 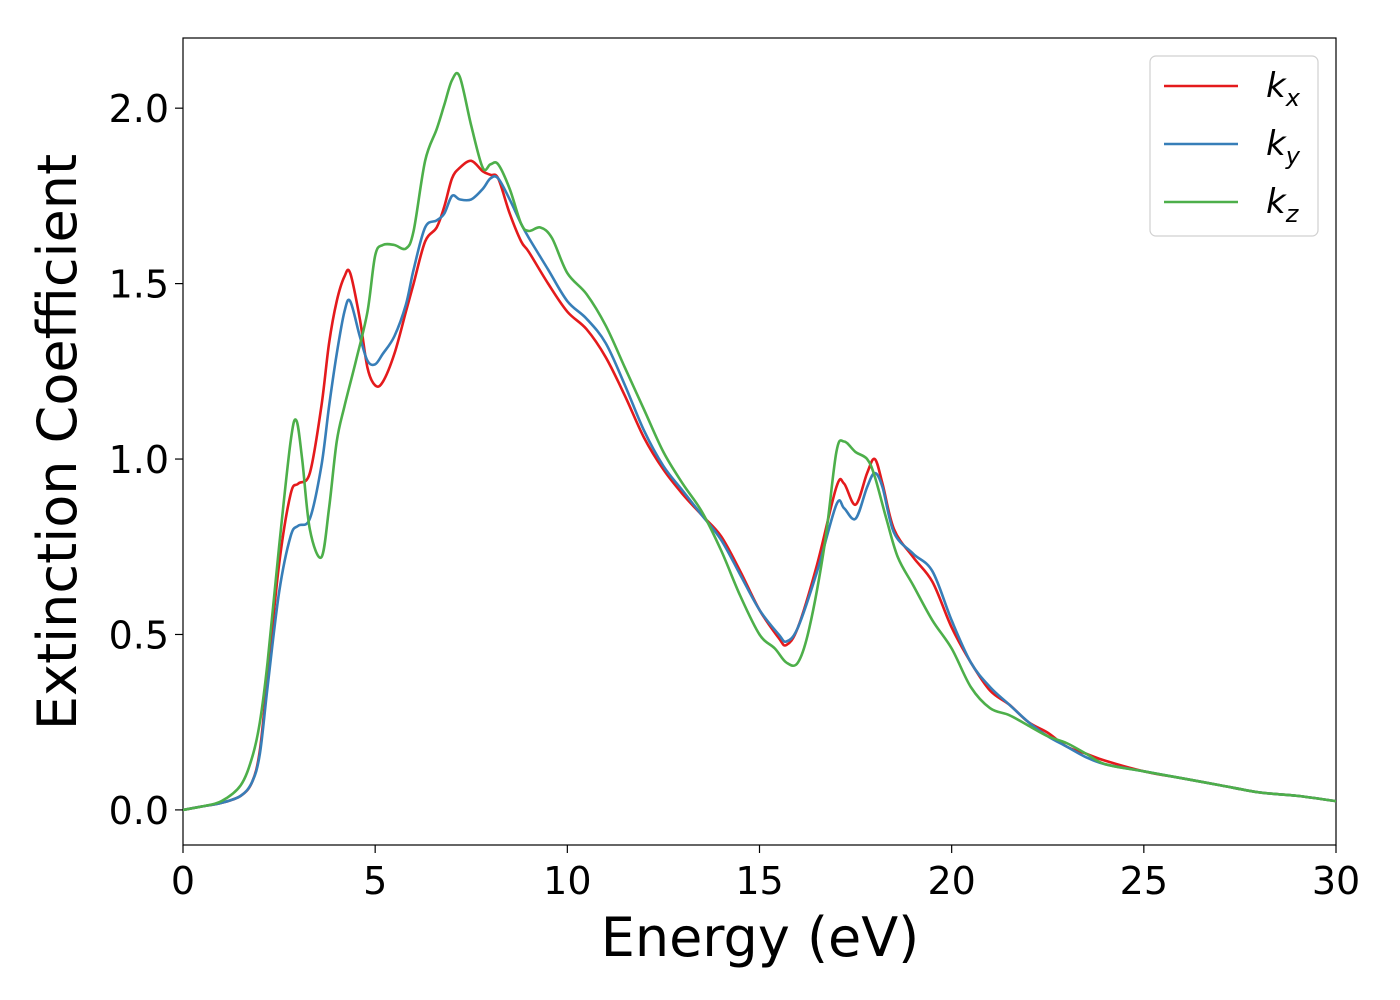 What do you see at coordinates (760, 937) in the screenshot?
I see `x-axis-title: Energy (eV)` at bounding box center [760, 937].